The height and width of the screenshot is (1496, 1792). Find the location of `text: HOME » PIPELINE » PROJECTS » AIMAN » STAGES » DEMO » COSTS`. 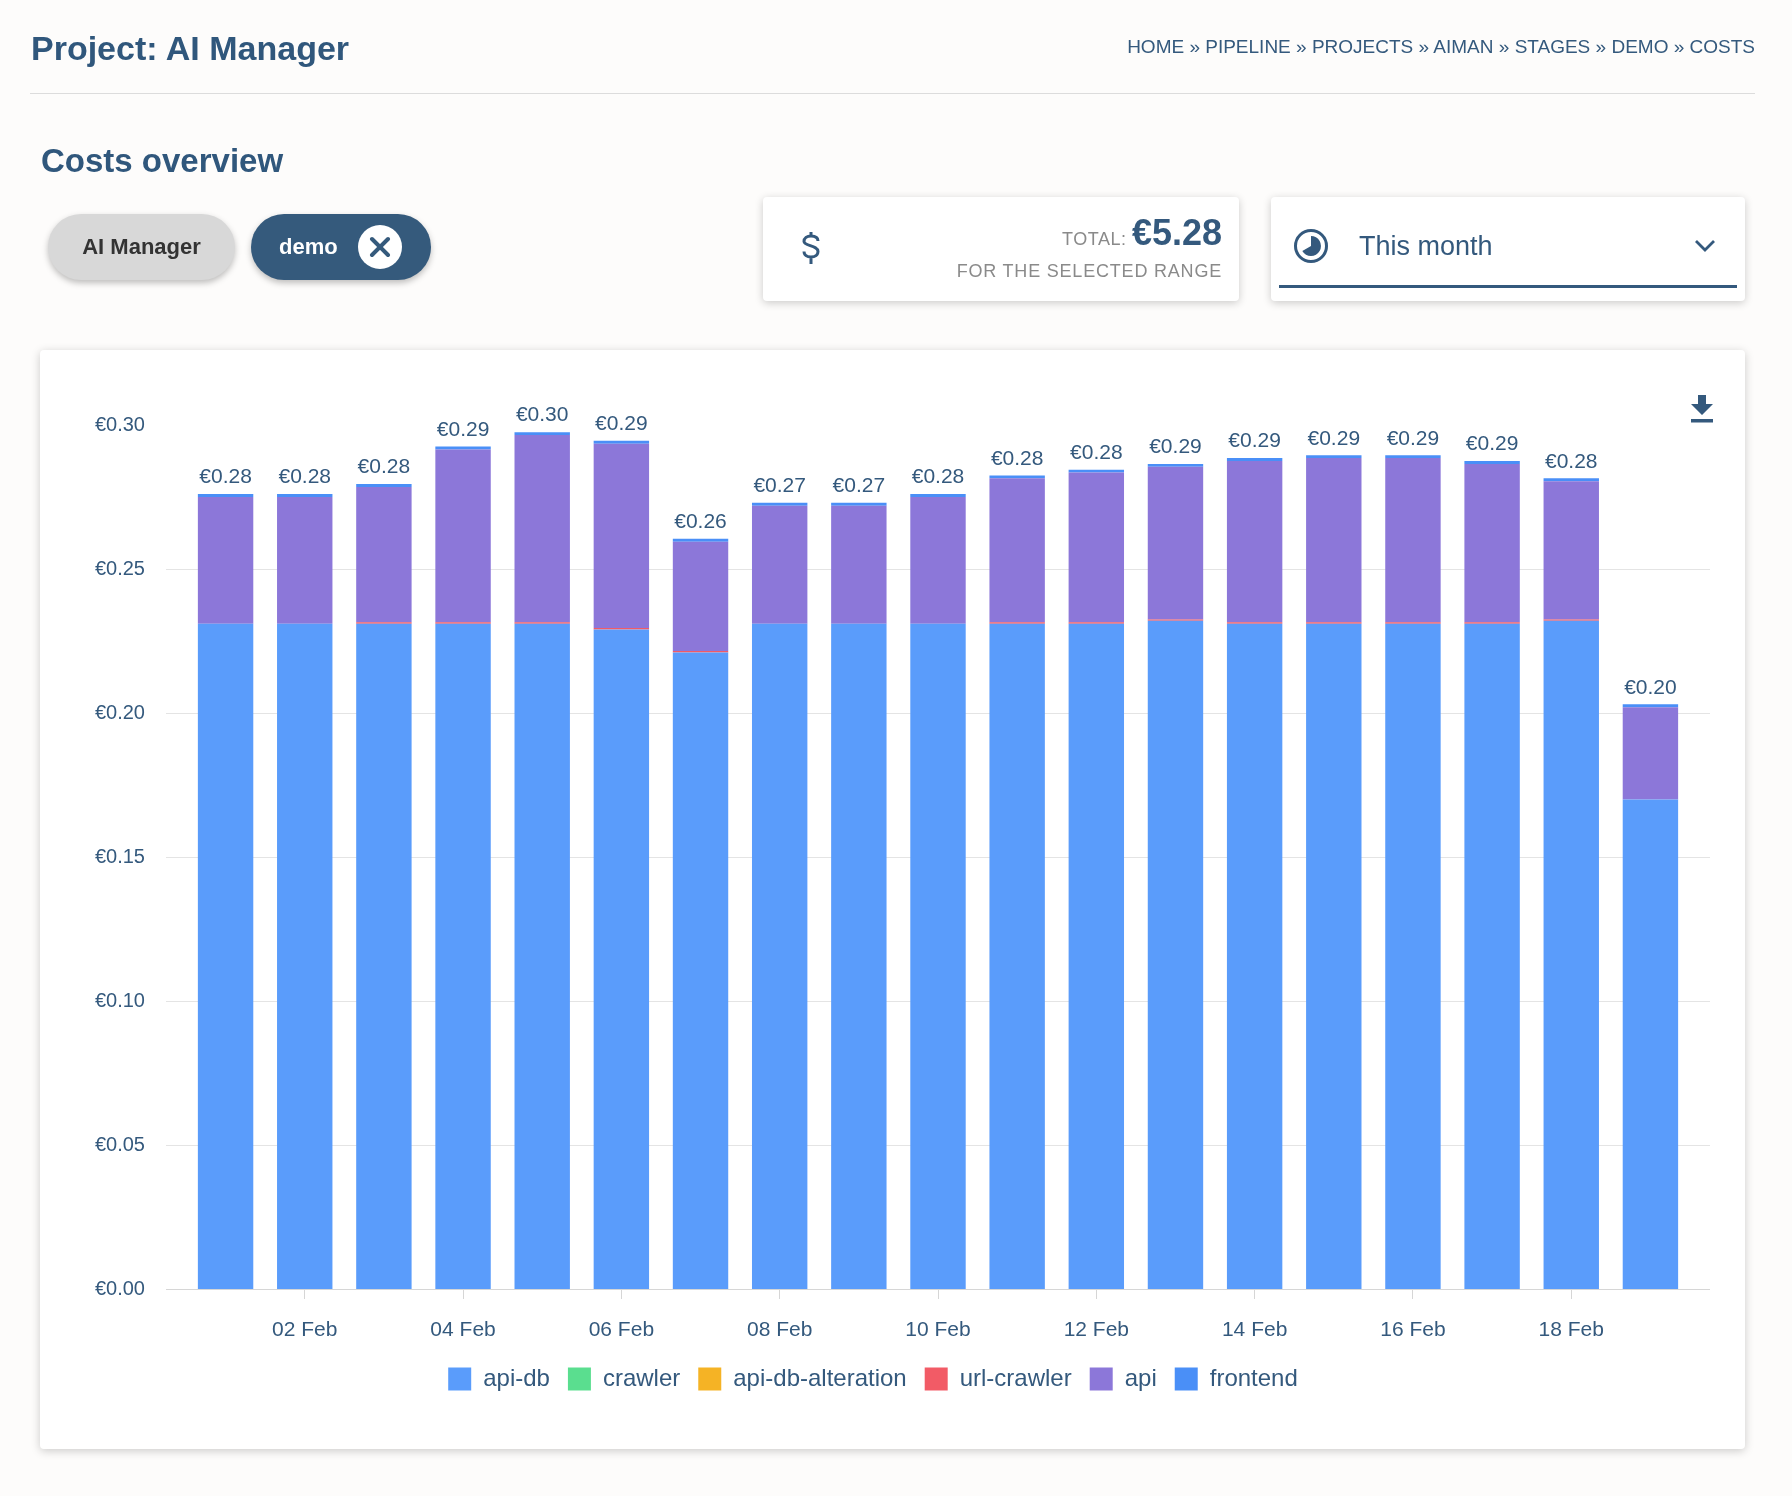

text: HOME » PIPELINE » PROJECTS » AIMAN » STAGES » DEMO » COSTS is located at coordinates (1441, 47).